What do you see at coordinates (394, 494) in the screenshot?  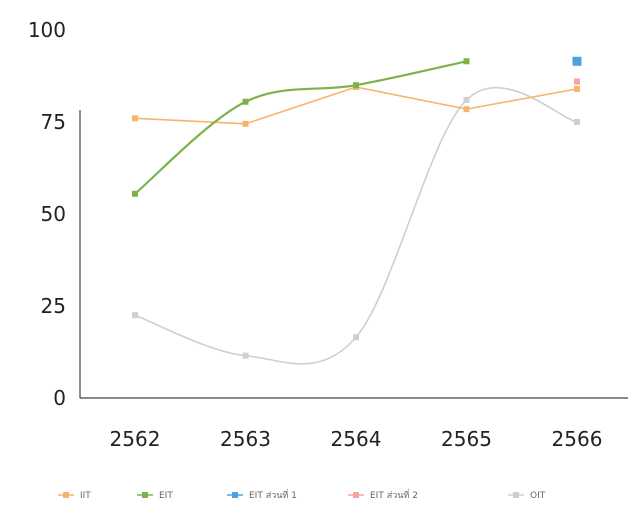 I see `legend-label: EIT ส่วนที่ 2` at bounding box center [394, 494].